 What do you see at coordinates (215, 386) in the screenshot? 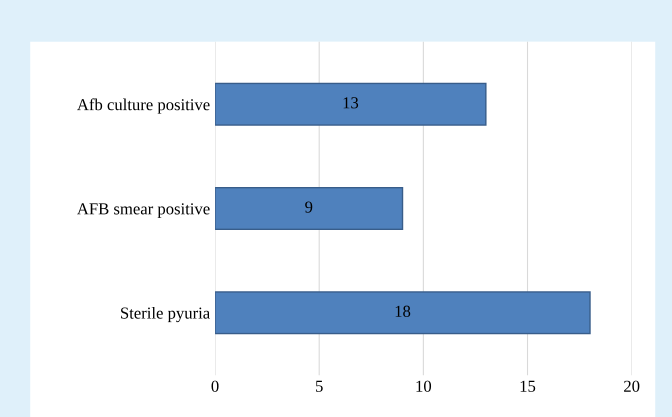
I see `x-tick-label: 0` at bounding box center [215, 386].